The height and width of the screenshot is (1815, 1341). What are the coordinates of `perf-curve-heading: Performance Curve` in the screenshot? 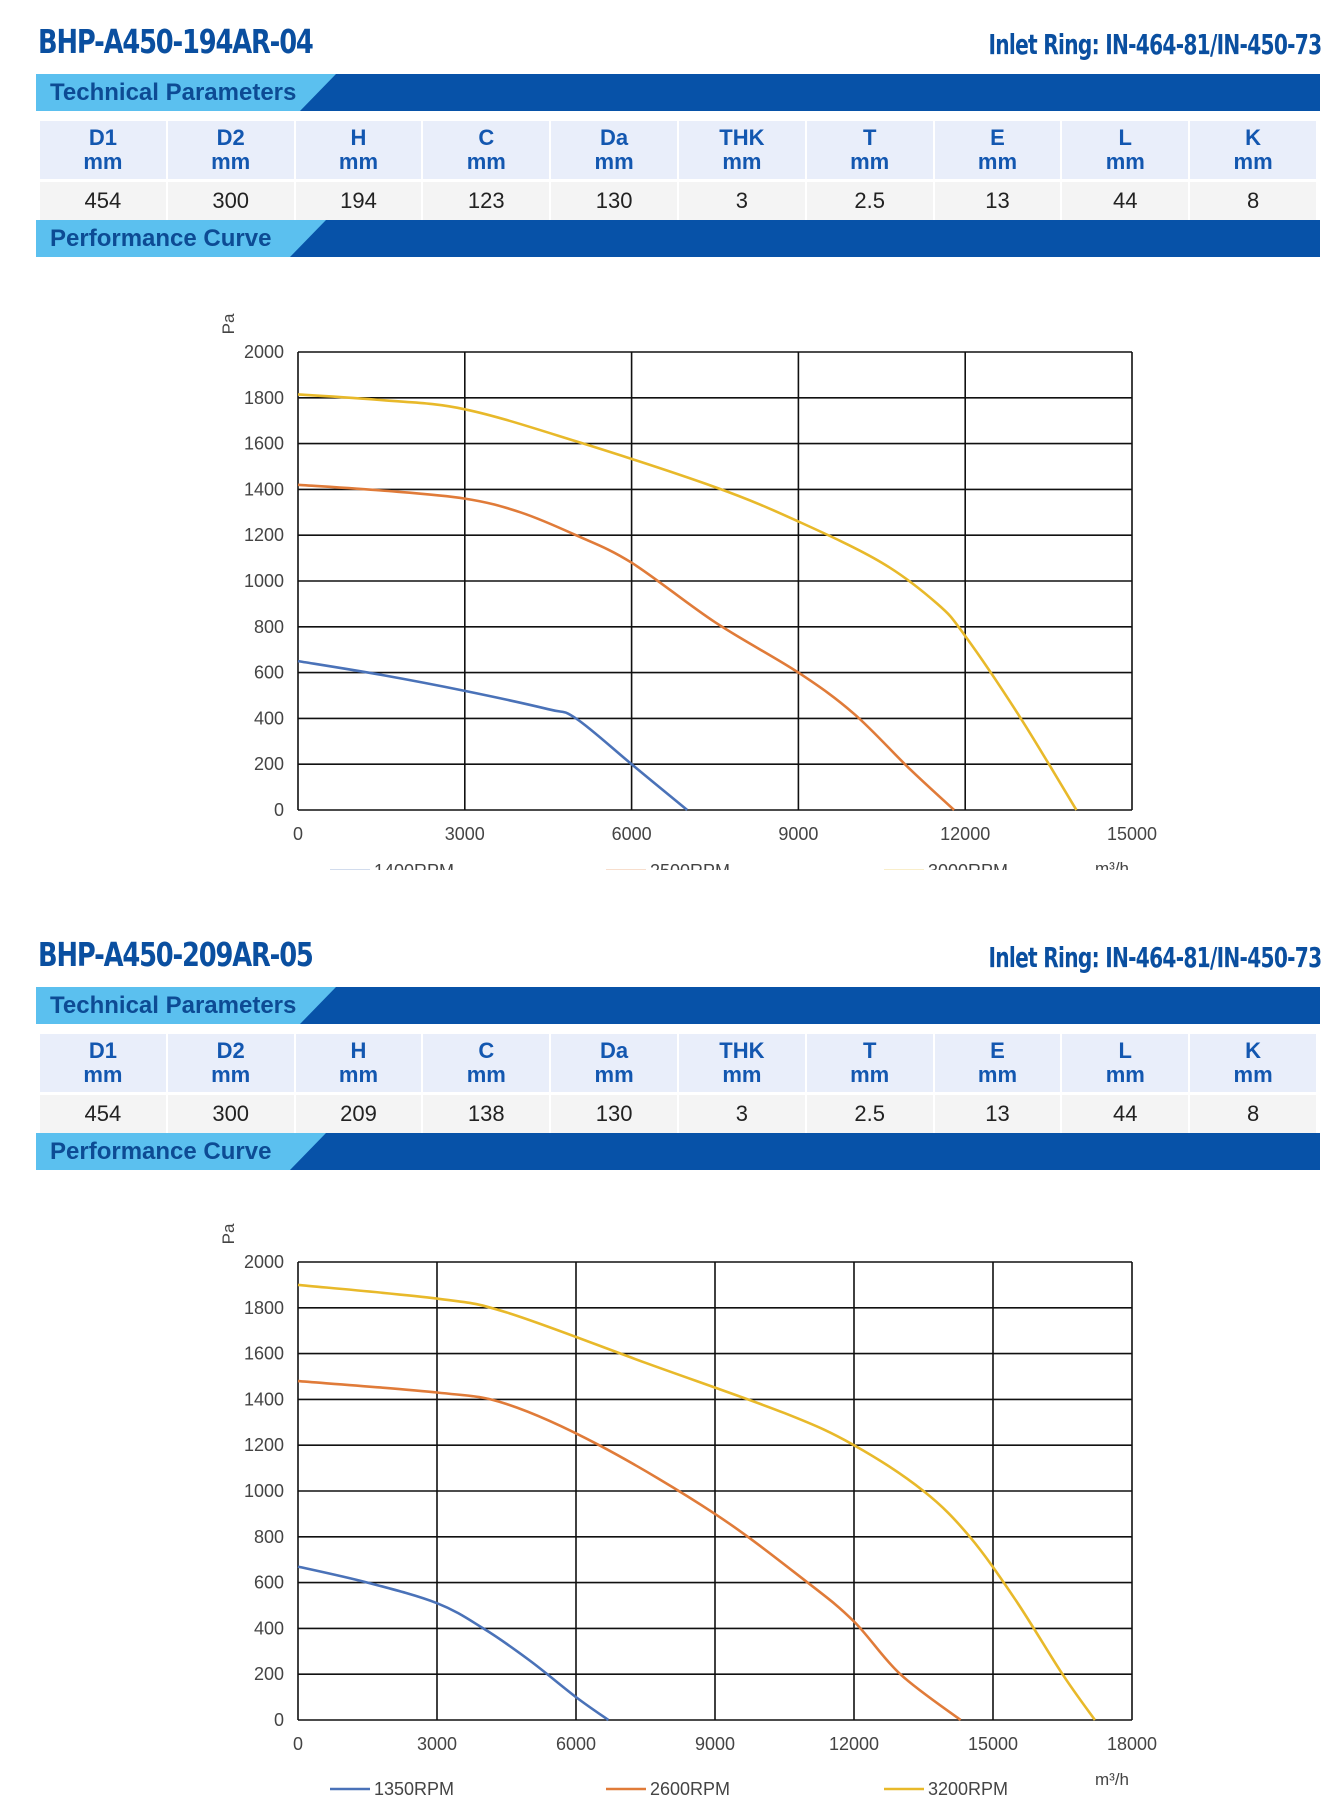 It's located at (161, 238).